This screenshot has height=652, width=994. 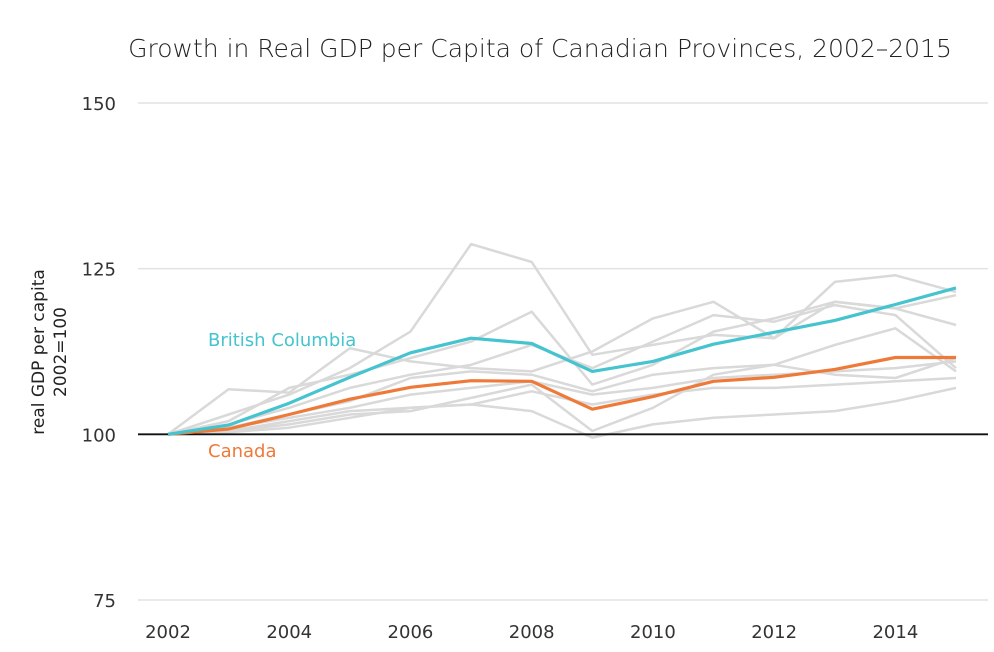 I want to click on y-tick-label: 125, so click(x=99, y=270).